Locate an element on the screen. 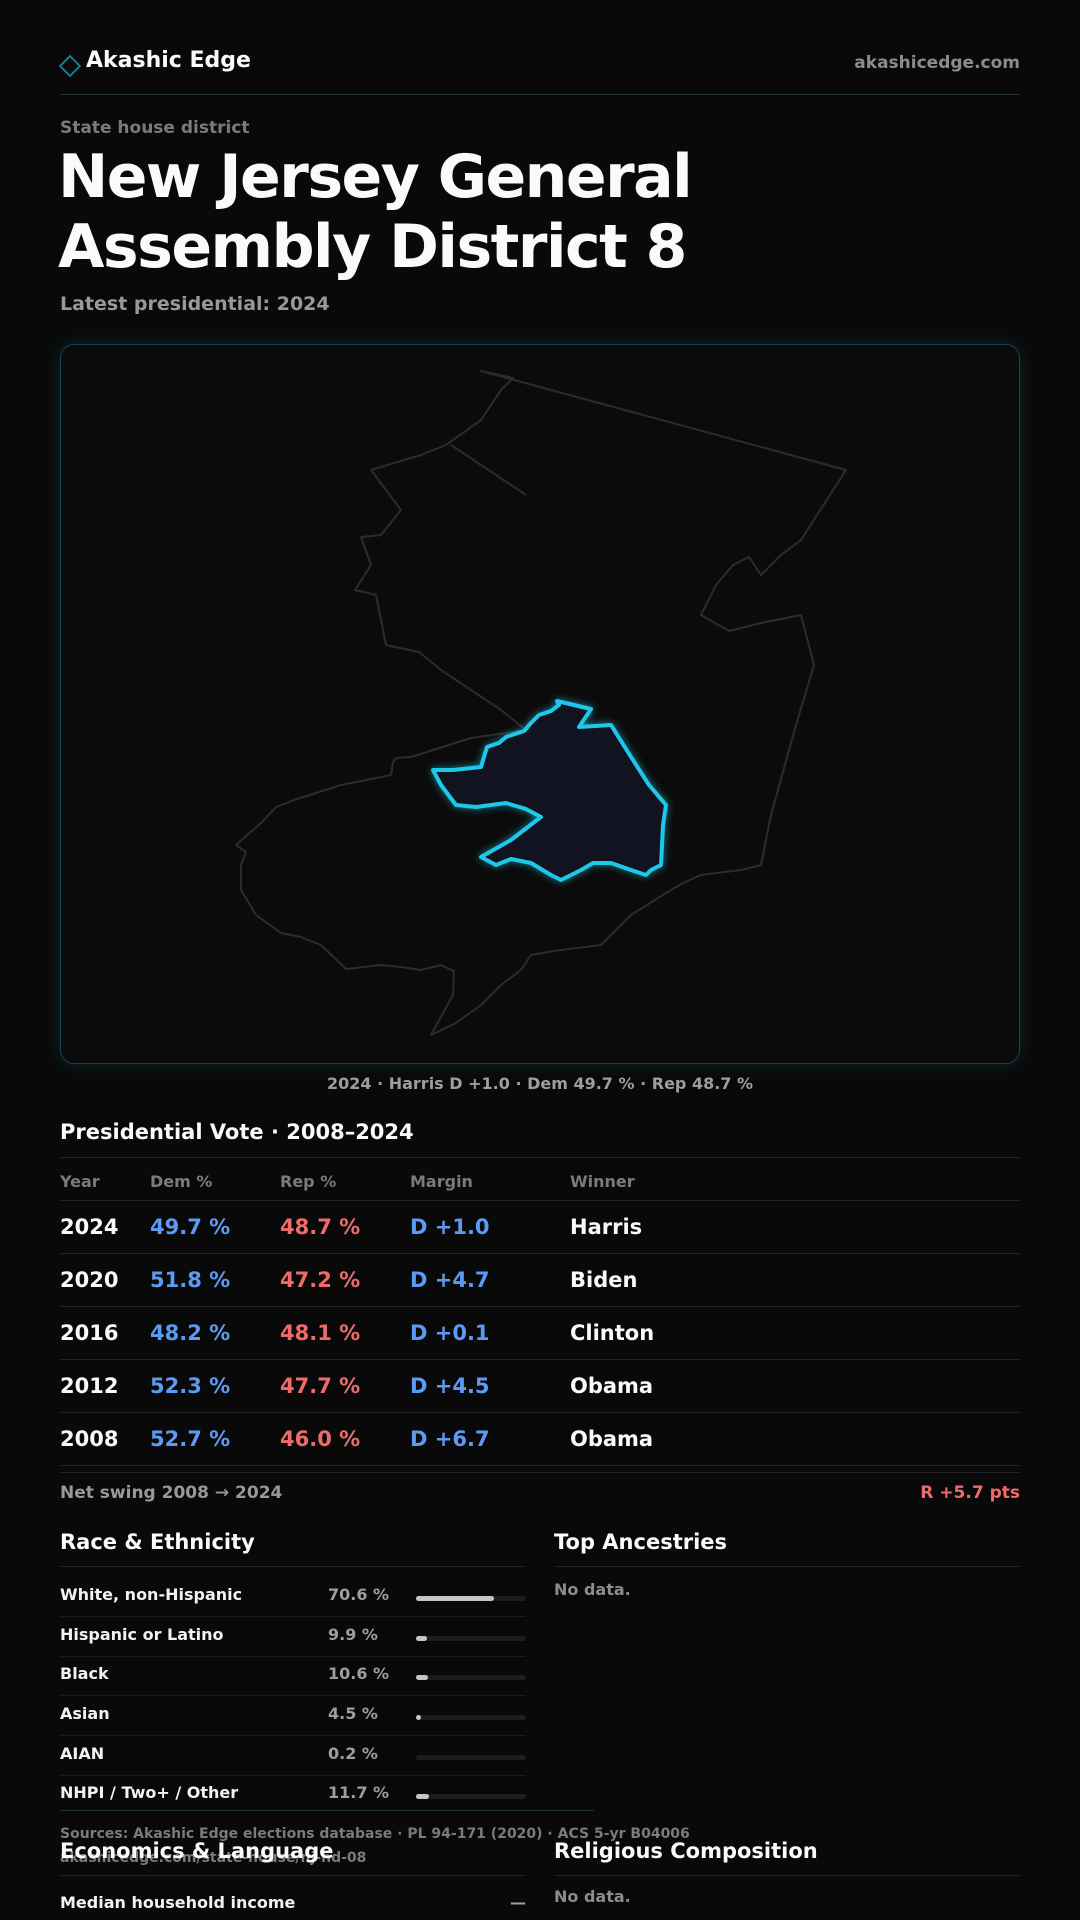  footer-divider is located at coordinates (327, 1810).